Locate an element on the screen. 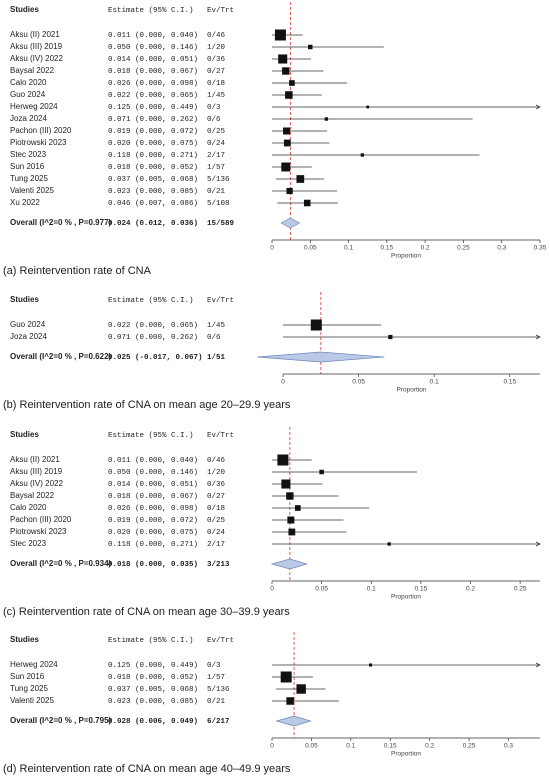  study-name: Herweg 2024 is located at coordinates (34, 664).